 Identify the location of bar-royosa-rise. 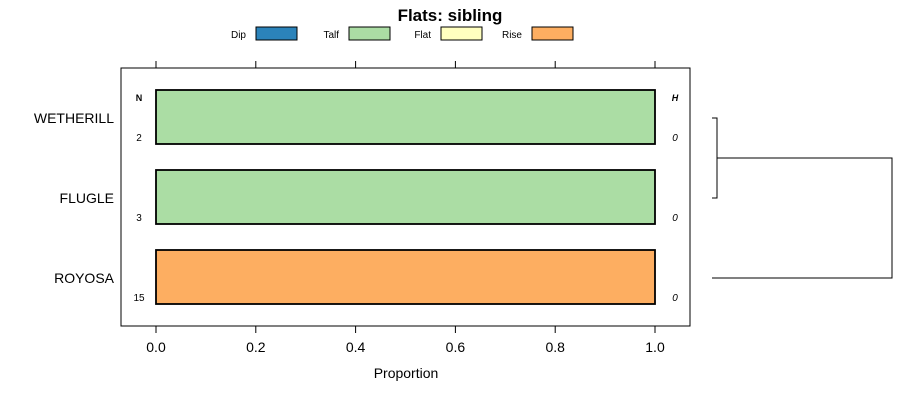
(405, 277).